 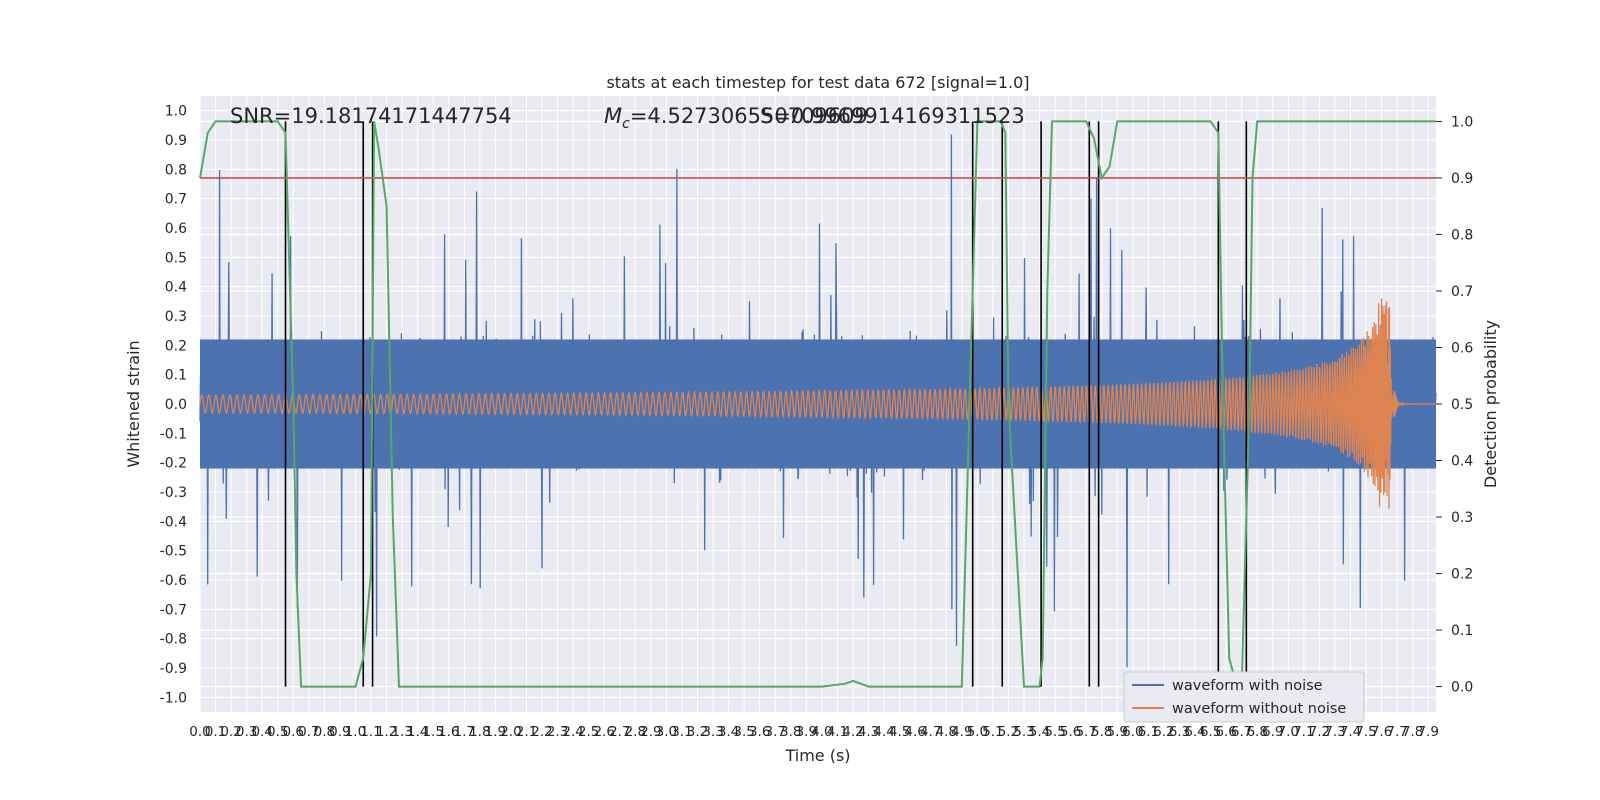 What do you see at coordinates (173, 552) in the screenshot?
I see `y-tick-label: -0.5` at bounding box center [173, 552].